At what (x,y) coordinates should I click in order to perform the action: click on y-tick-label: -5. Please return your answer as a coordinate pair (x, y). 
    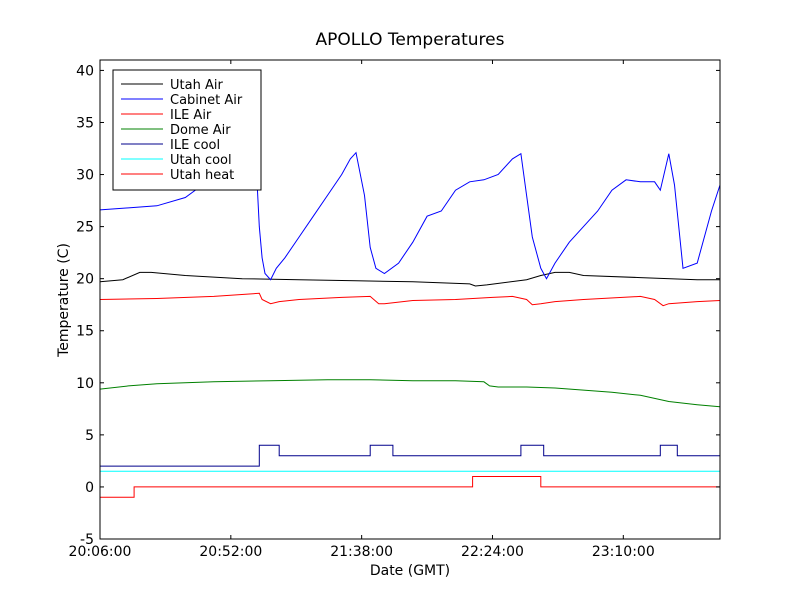
    Looking at the image, I should click on (87, 540).